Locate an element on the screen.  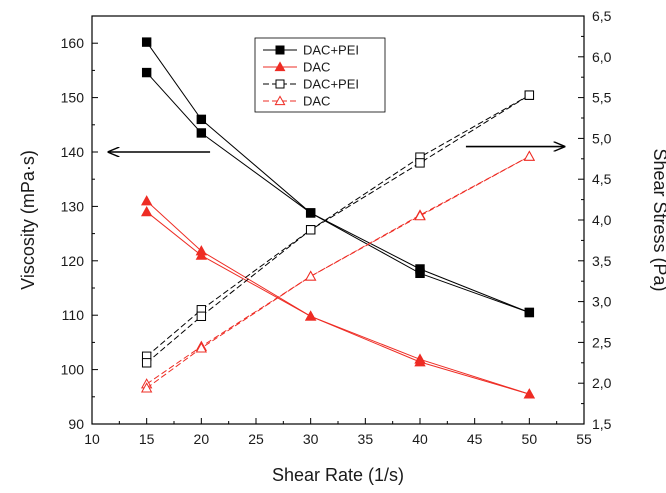
x-tick-label: 30 is located at coordinates (311, 439).